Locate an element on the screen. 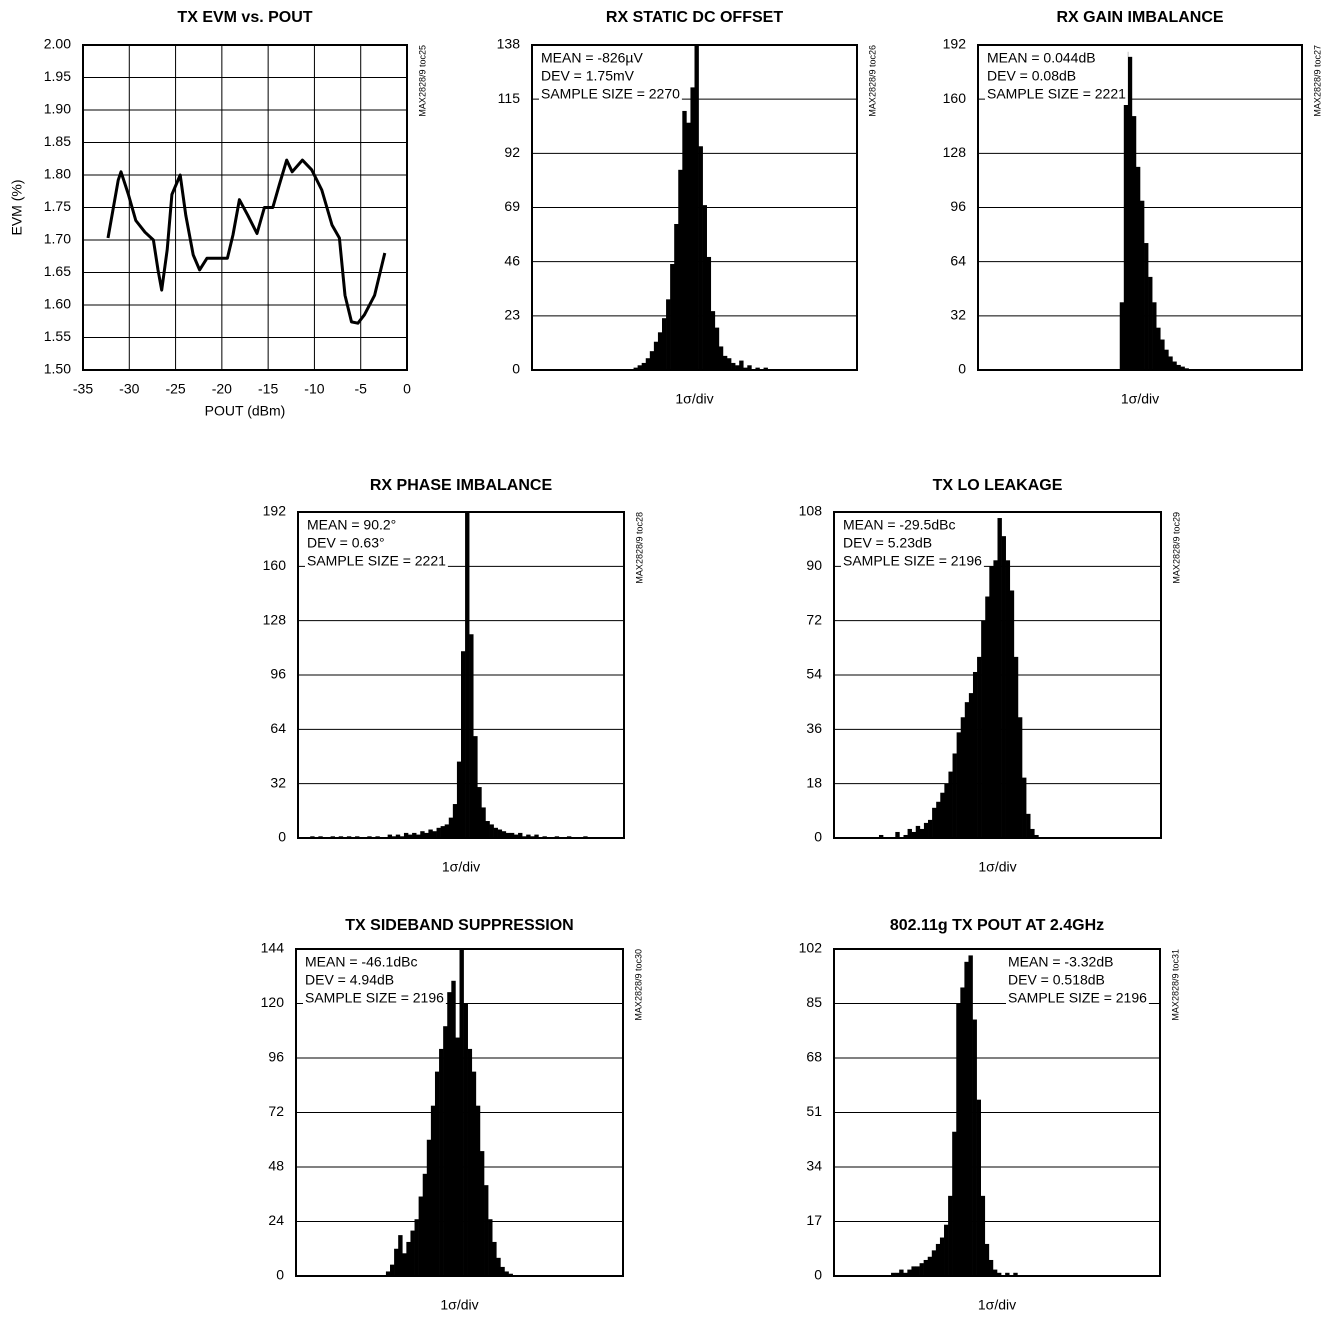 The width and height of the screenshot is (1323, 1318). plot-frame is located at coordinates (1140, 207).